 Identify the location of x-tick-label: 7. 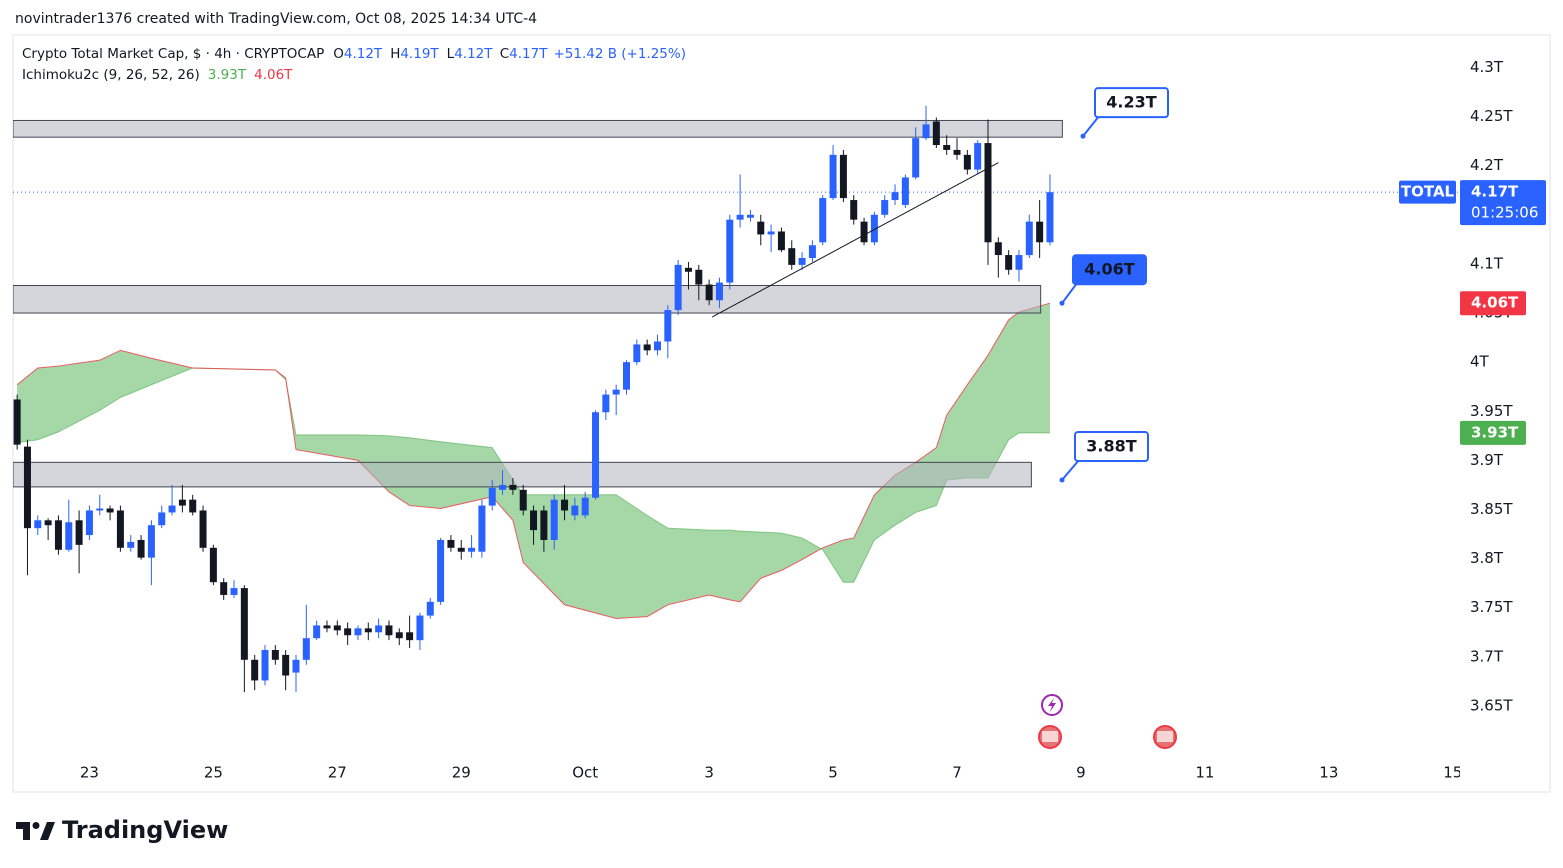
(957, 773).